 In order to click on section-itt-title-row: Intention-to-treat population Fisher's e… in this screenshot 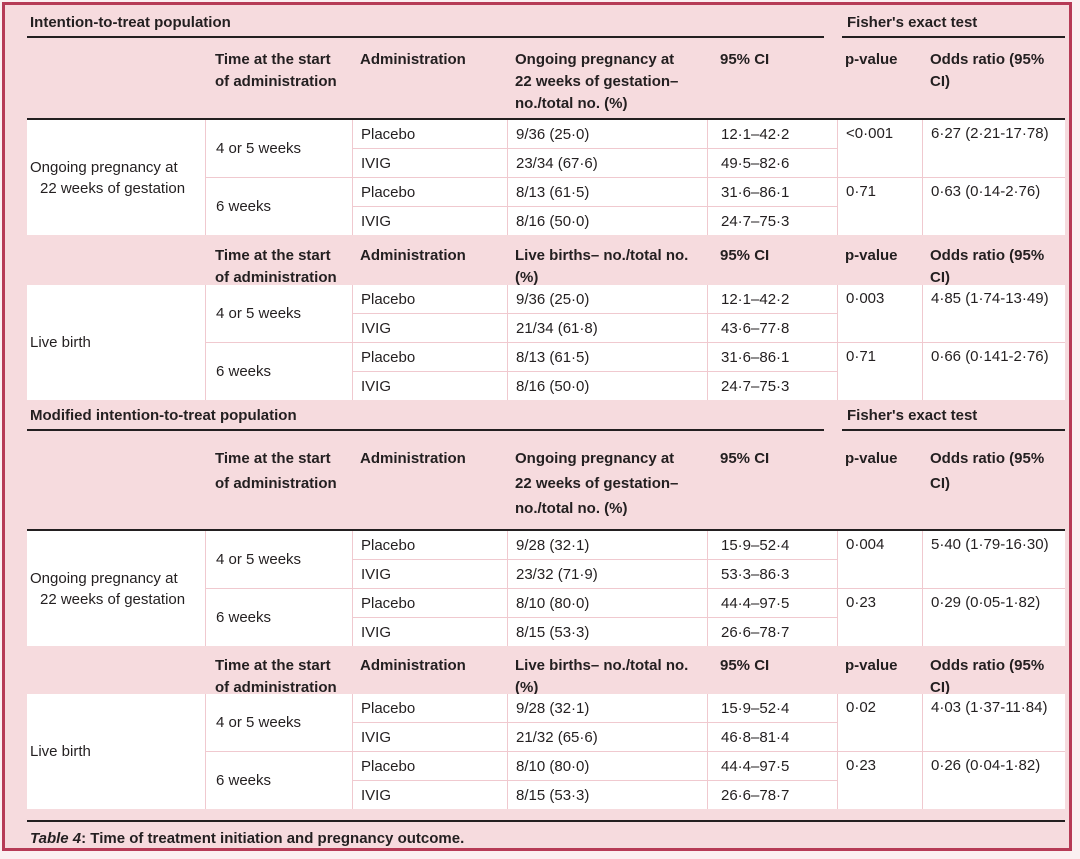, I will do `click(546, 21)`.